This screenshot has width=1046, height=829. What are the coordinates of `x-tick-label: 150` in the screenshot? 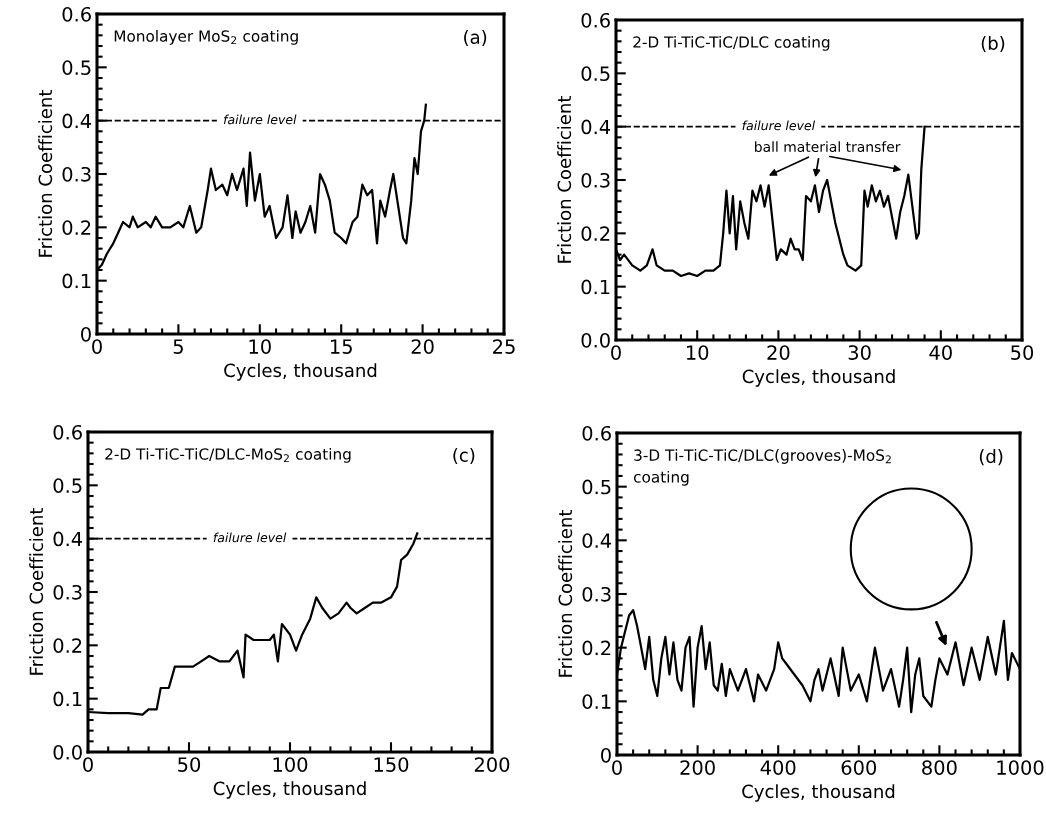 It's located at (391, 764).